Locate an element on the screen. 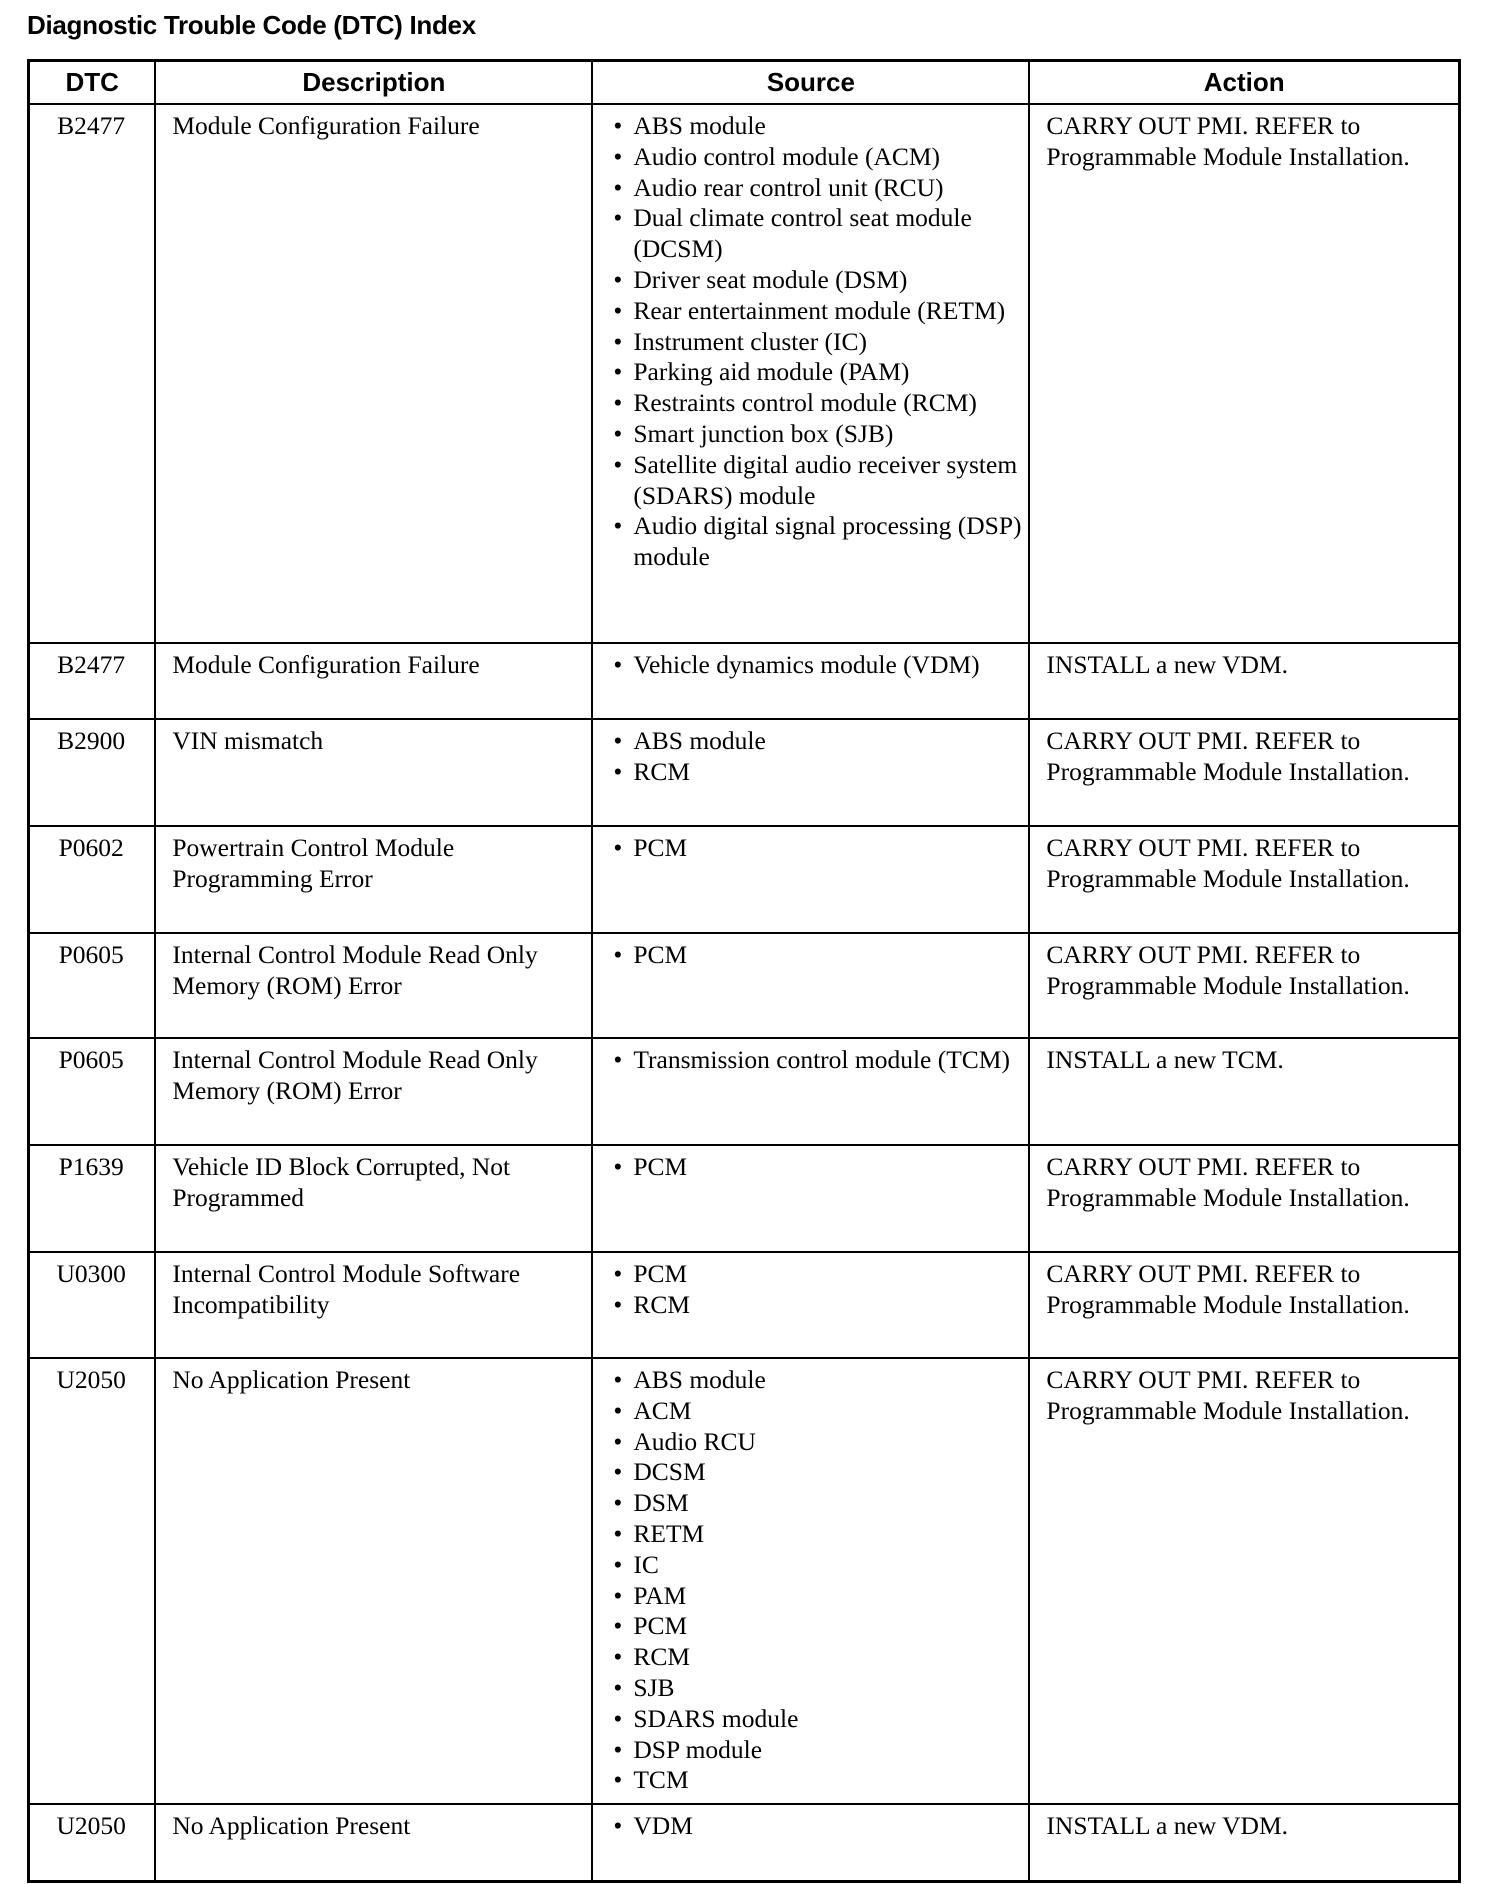  source-item: DCSM is located at coordinates (815, 1472).